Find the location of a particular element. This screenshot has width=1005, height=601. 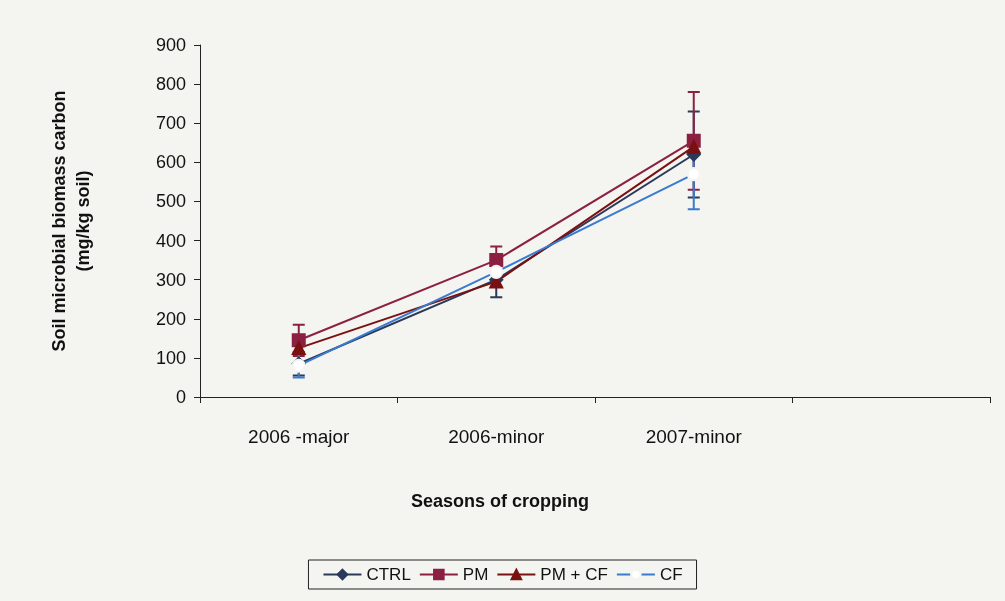

y-tick-label: 600 is located at coordinates (170, 162).